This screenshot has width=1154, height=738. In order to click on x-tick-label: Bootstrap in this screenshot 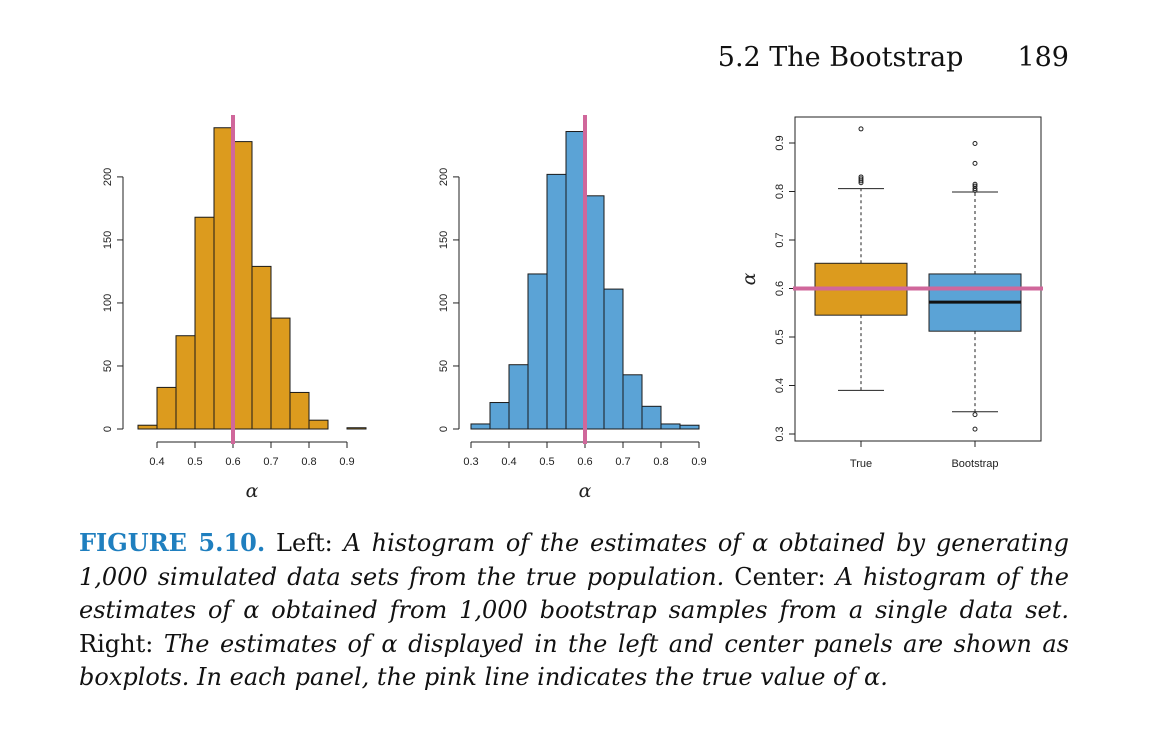, I will do `click(974, 464)`.